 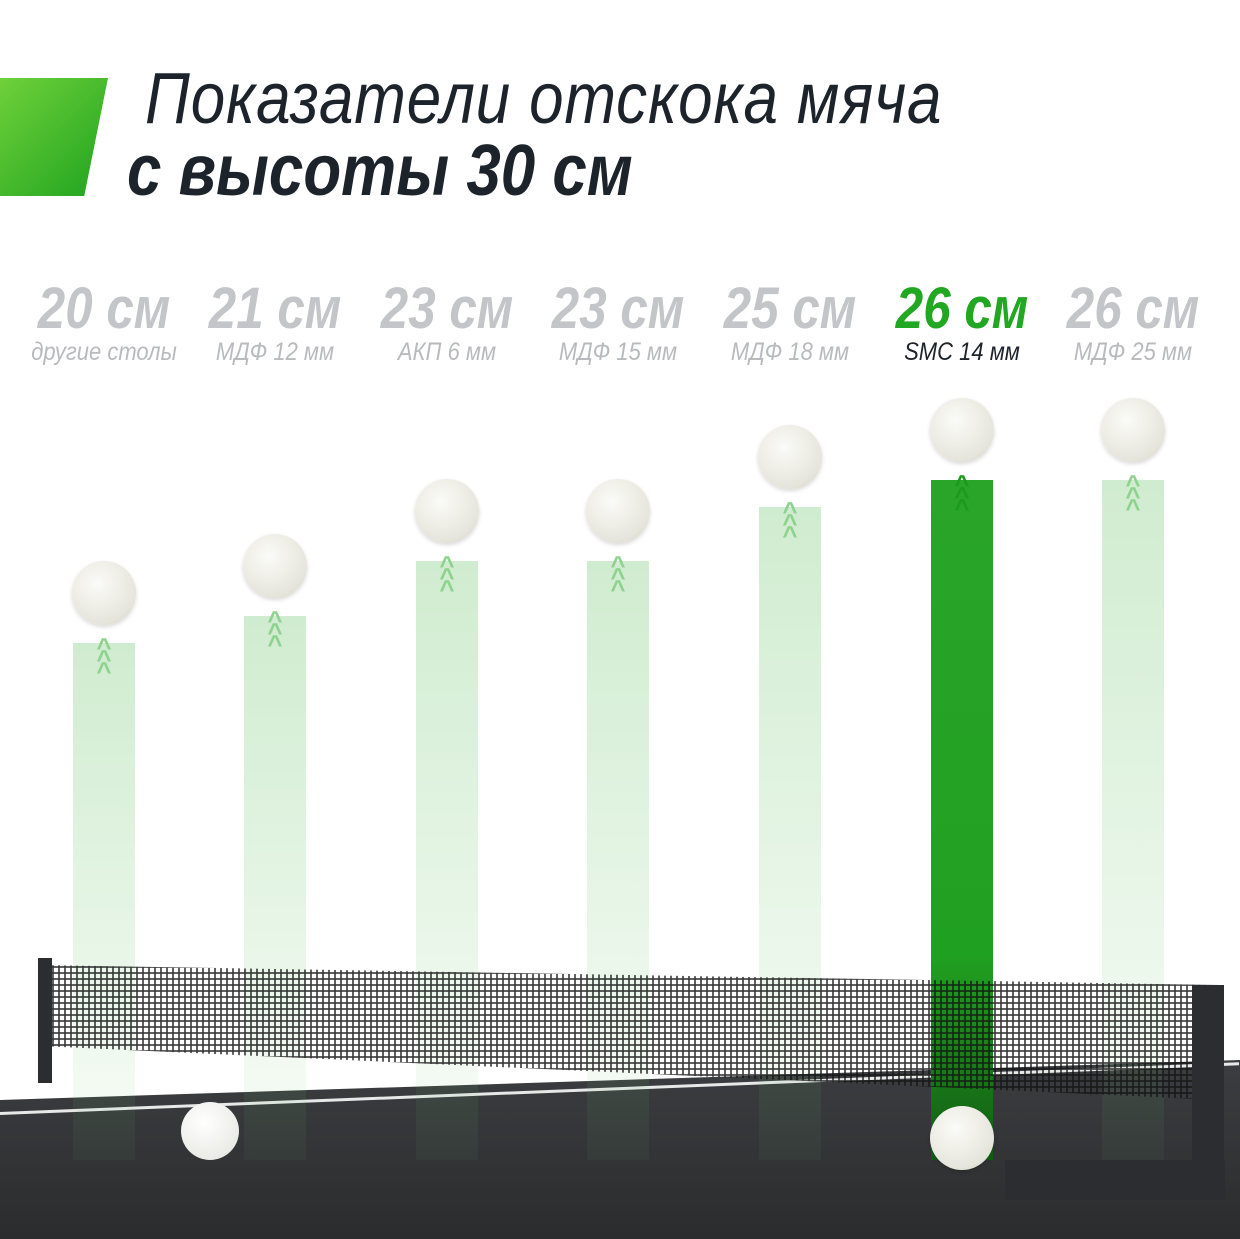 I want to click on bar-label-group: 21 см МДФ 12 мм, so click(x=275, y=321).